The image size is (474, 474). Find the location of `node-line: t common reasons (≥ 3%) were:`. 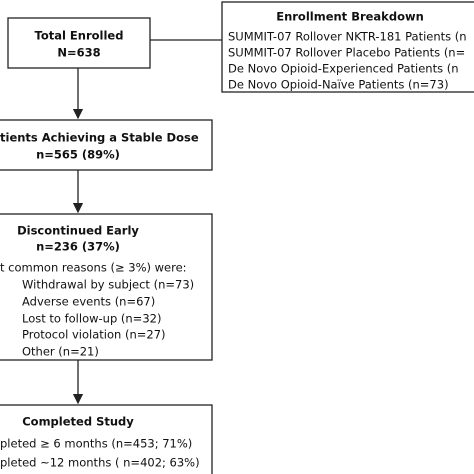

node-line: t common reasons (≥ 3%) were: is located at coordinates (93, 268).